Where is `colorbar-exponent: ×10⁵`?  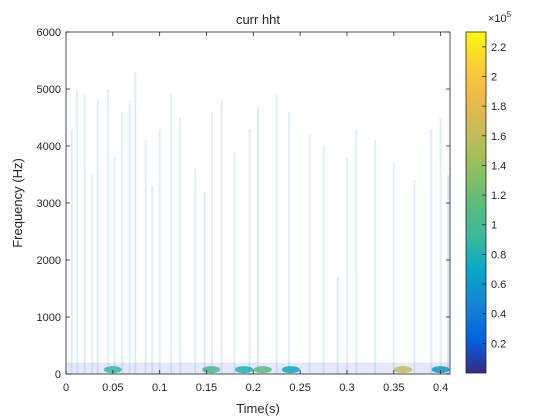
colorbar-exponent: ×10⁵ is located at coordinates (500, 17).